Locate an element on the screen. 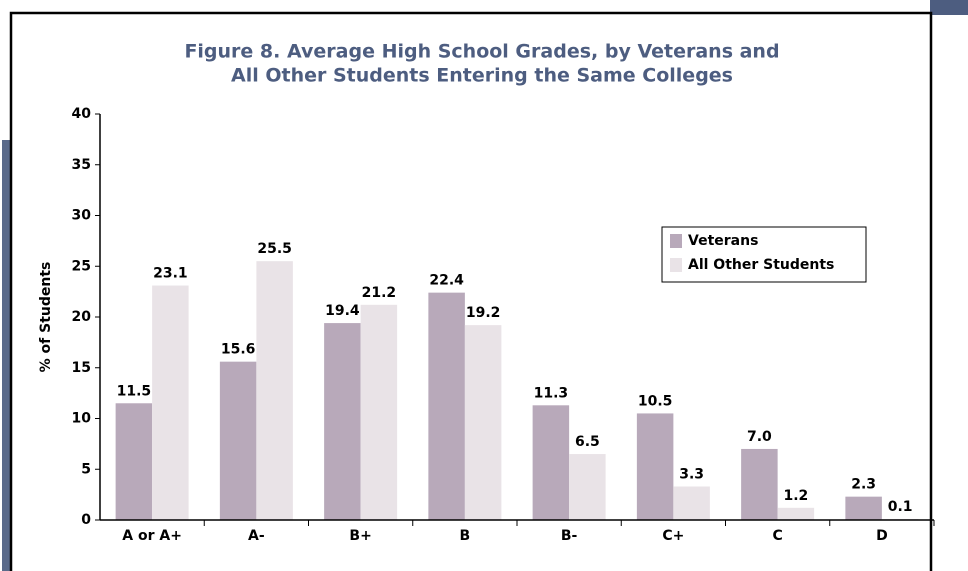 This screenshot has width=968, height=571. y-tick-label: 35 is located at coordinates (81, 165).